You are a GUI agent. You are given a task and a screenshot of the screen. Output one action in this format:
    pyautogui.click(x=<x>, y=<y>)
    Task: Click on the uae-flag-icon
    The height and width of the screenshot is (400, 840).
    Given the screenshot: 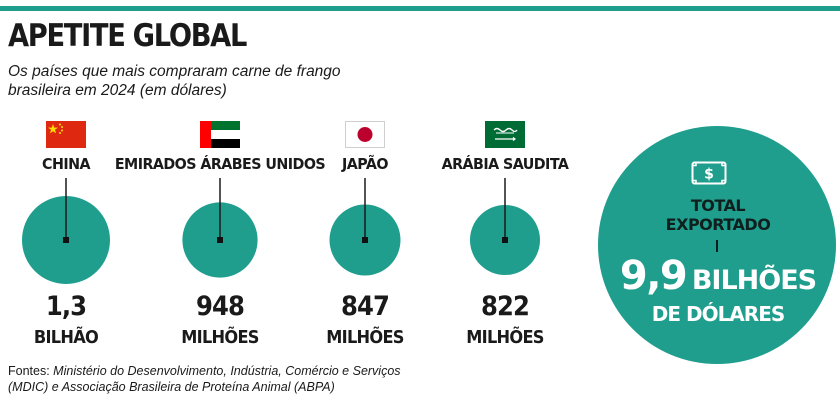 What is the action you would take?
    pyautogui.click(x=220, y=134)
    